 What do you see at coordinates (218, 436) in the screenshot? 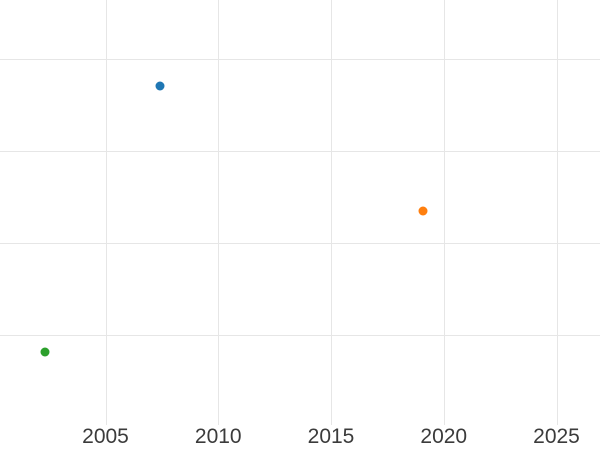
I see `x-tick-label: 2010` at bounding box center [218, 436].